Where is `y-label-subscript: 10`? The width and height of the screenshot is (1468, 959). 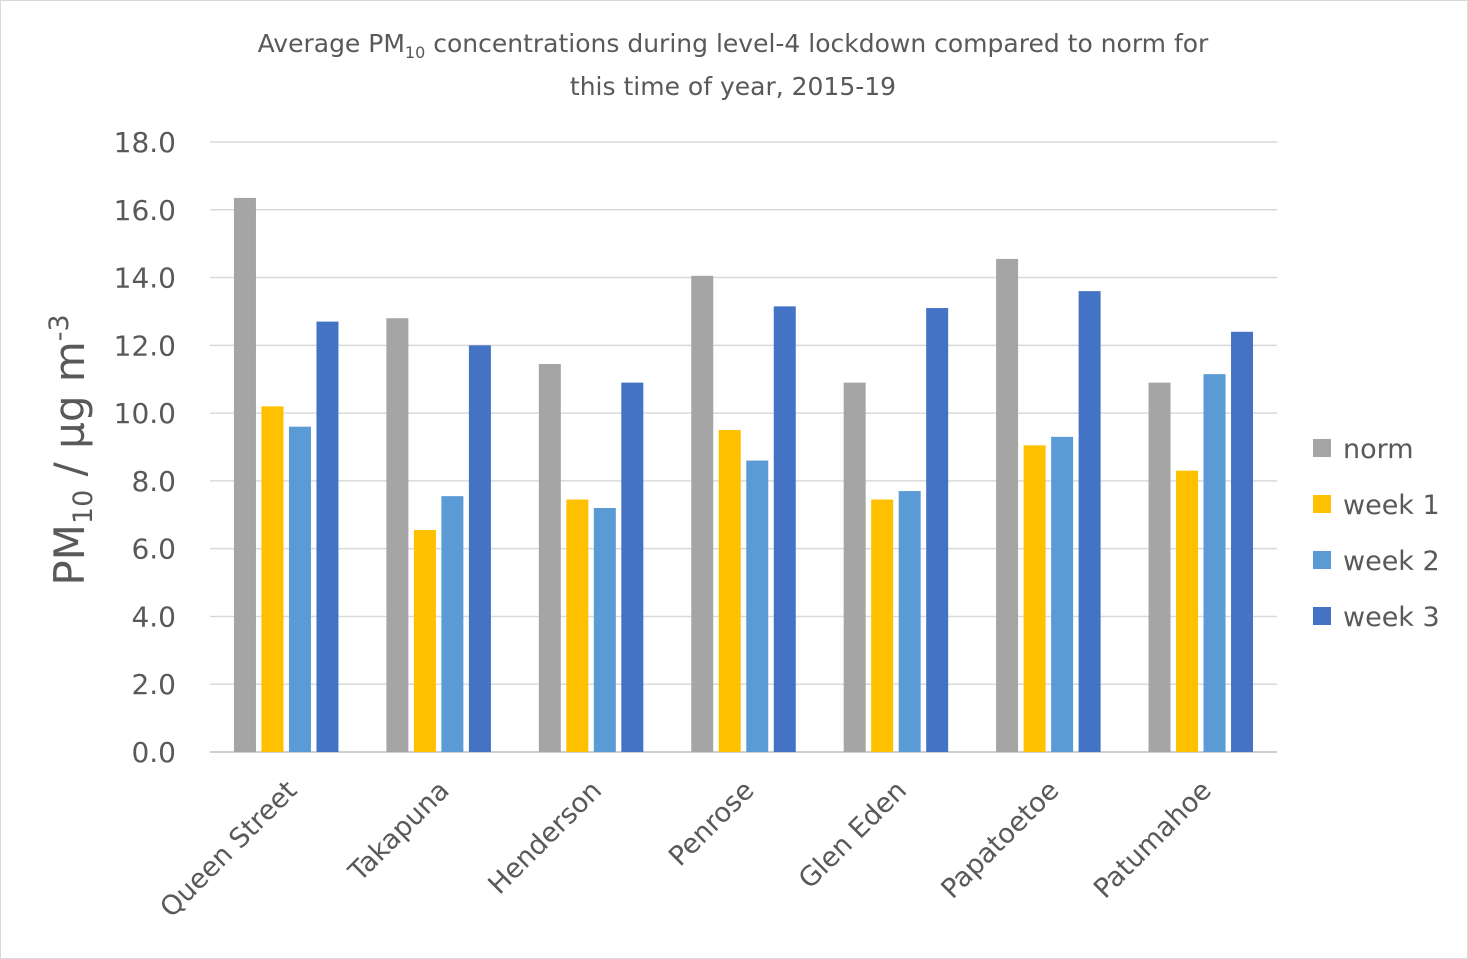 y-label-subscript: 10 is located at coordinates (83, 507).